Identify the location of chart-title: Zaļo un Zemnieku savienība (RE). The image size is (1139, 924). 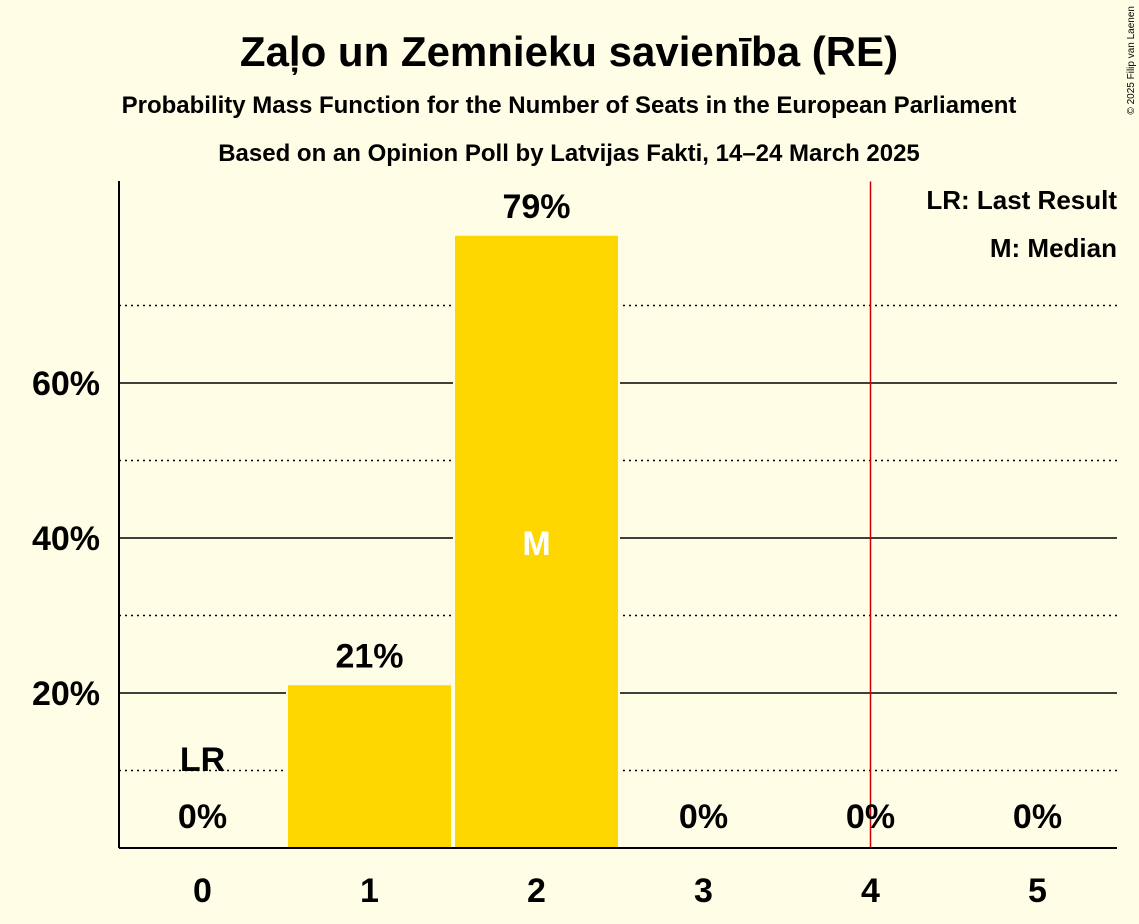
(569, 52).